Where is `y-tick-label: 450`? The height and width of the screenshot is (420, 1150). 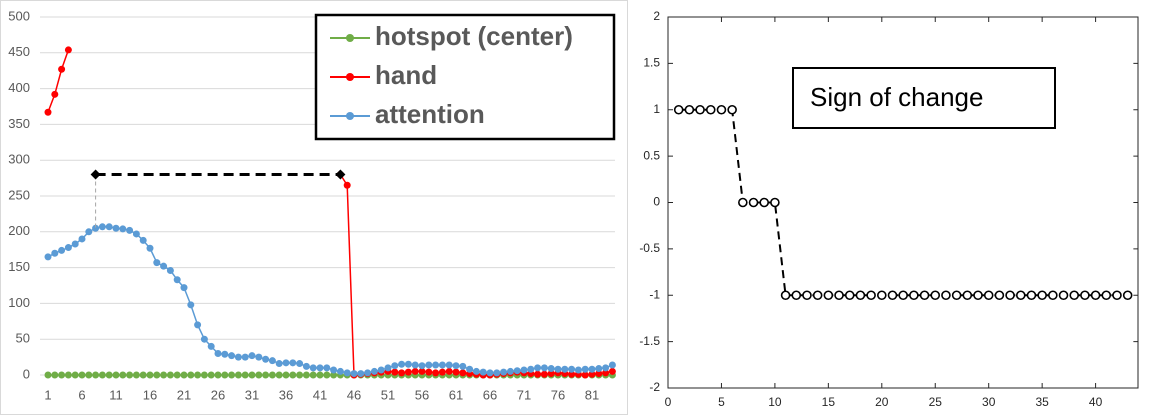 y-tick-label: 450 is located at coordinates (19, 51).